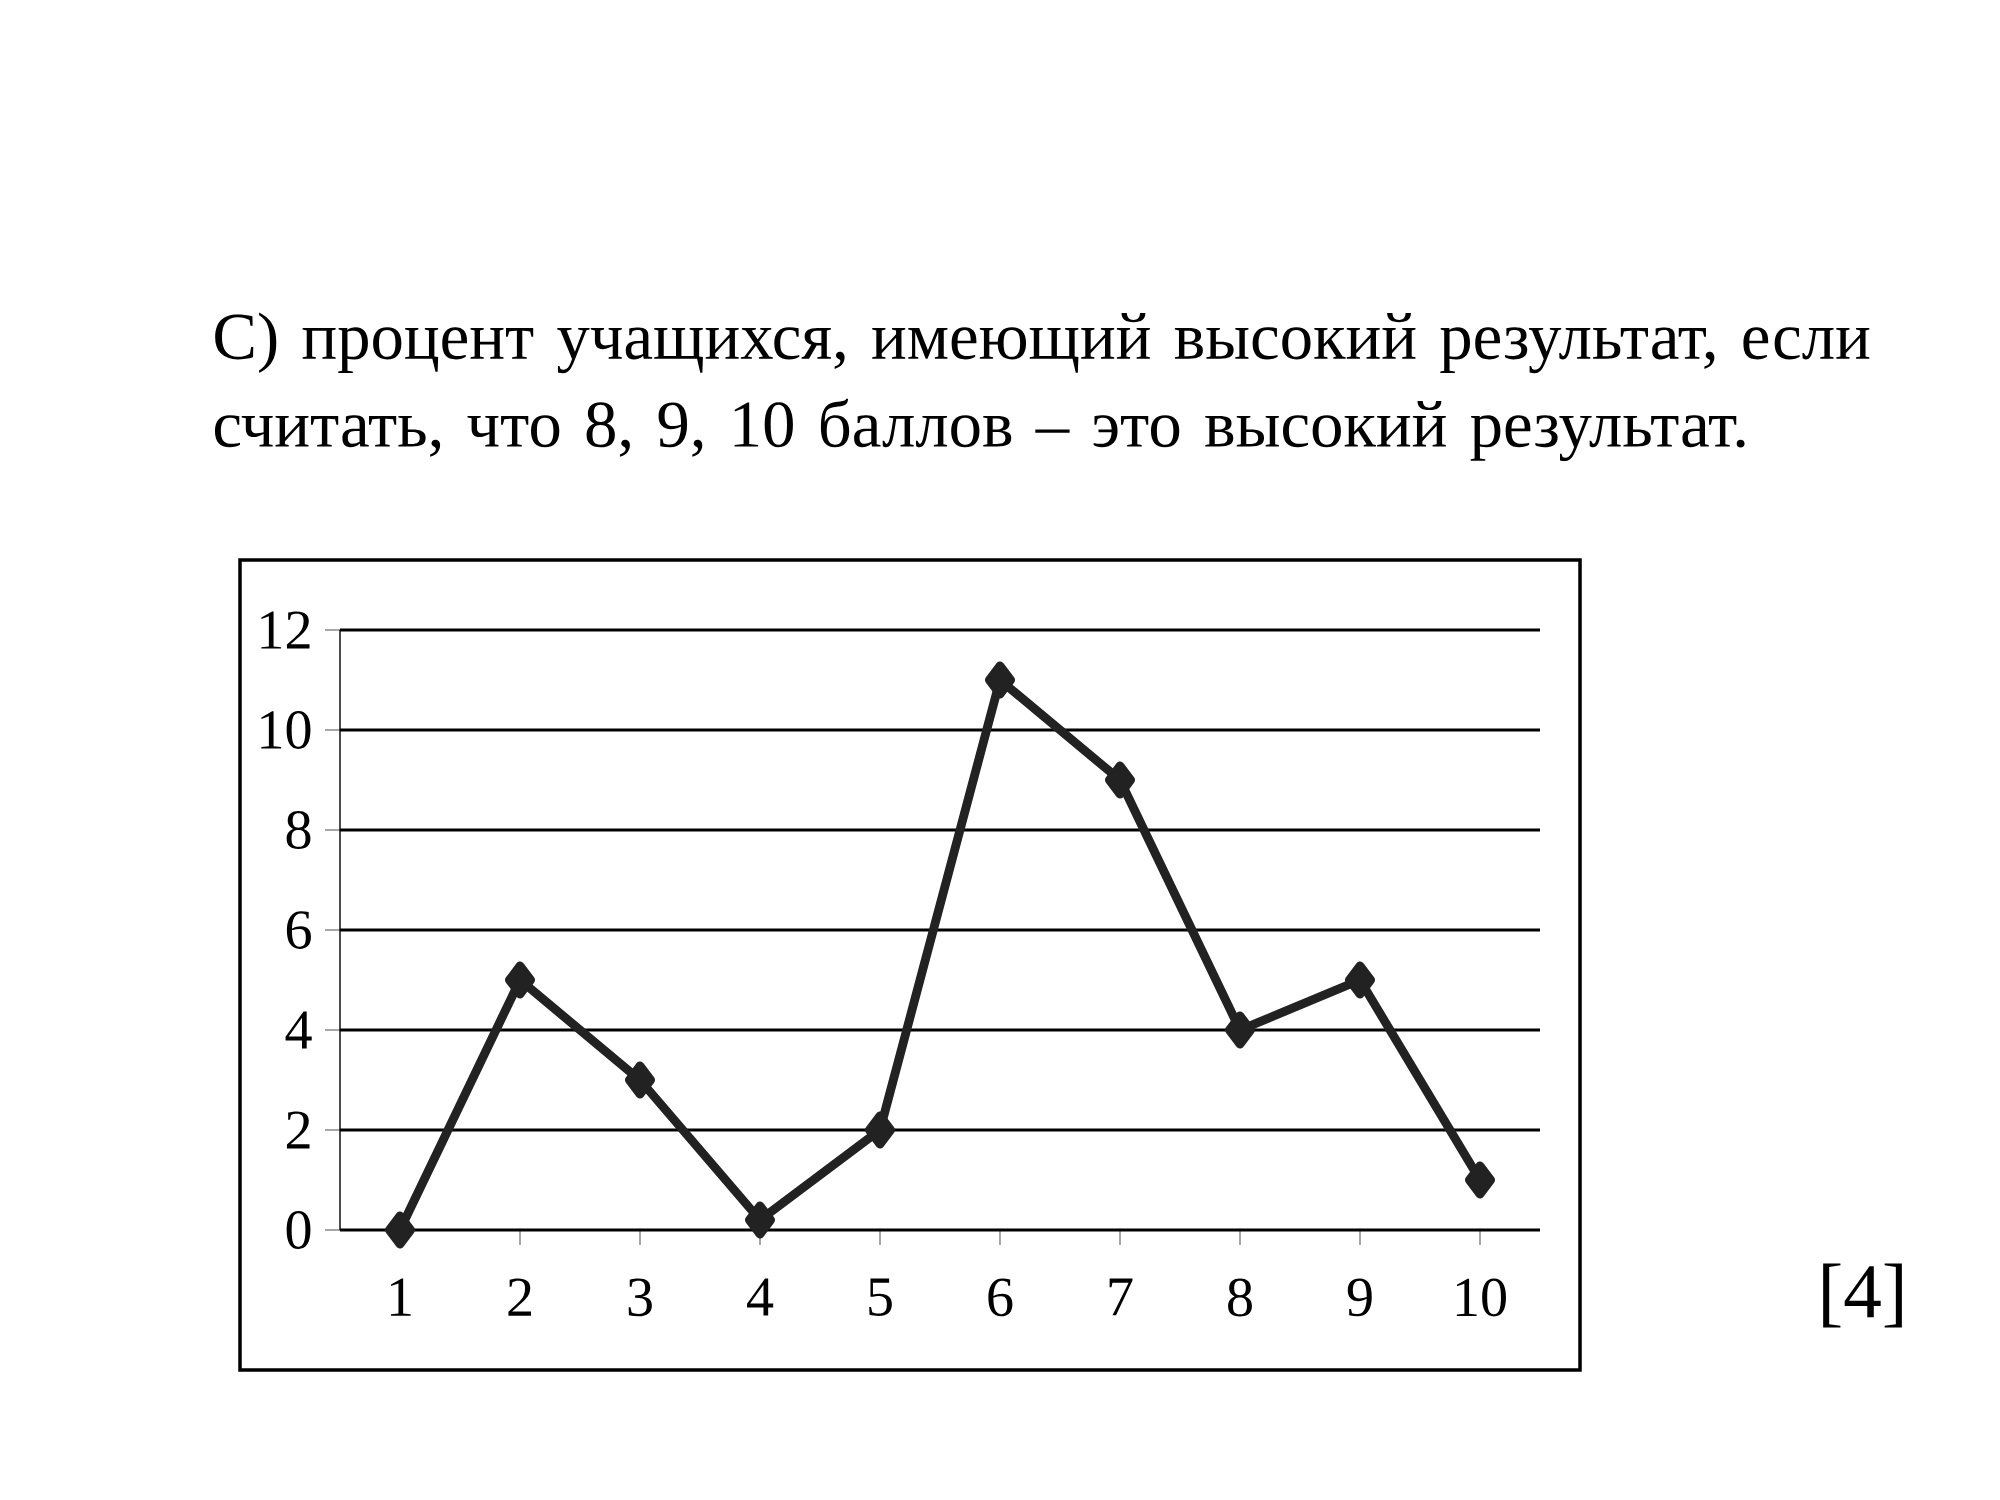  What do you see at coordinates (400, 1297) in the screenshot?
I see `x-tick-label: 1` at bounding box center [400, 1297].